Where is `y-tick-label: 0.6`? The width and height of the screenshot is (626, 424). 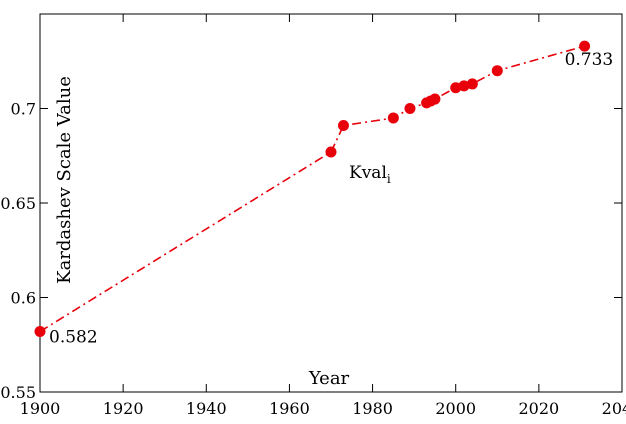
y-tick-label: 0.6 is located at coordinates (23, 298).